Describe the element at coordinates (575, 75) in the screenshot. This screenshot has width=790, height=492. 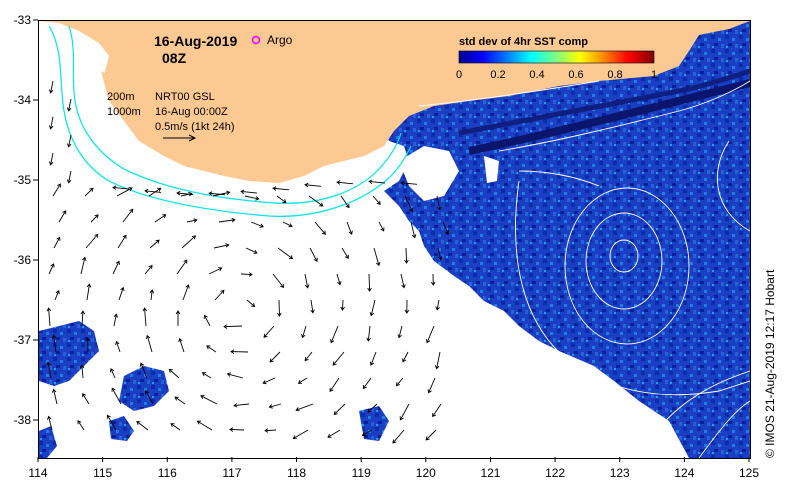
I see `colorbar-tick-label: 0.6` at that location.